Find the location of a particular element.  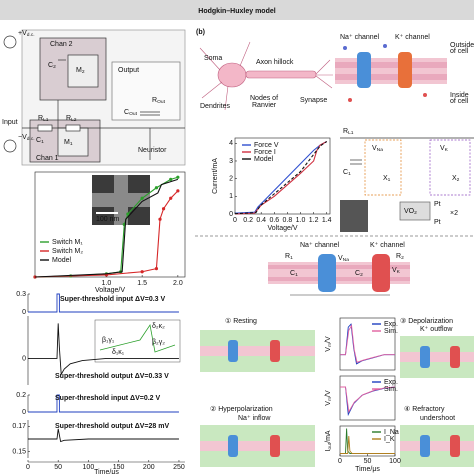

label: Inside is located at coordinates (459, 95).